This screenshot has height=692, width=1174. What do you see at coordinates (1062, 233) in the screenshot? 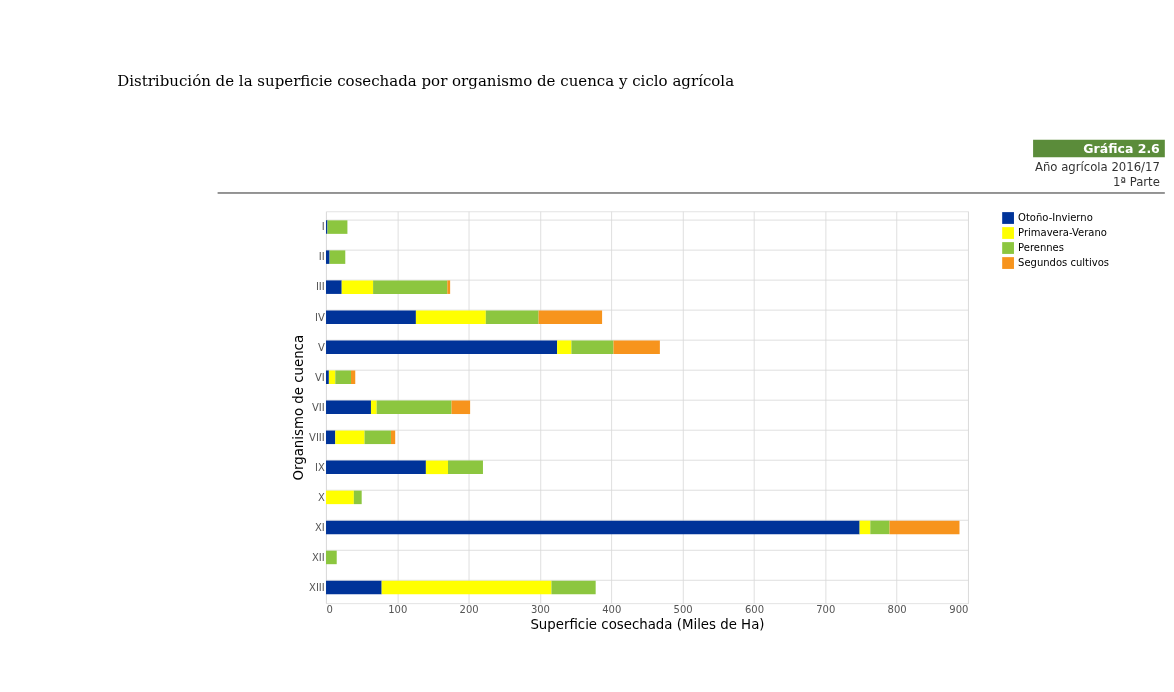
I see `legend-label: Primavera-Verano` at bounding box center [1062, 233].